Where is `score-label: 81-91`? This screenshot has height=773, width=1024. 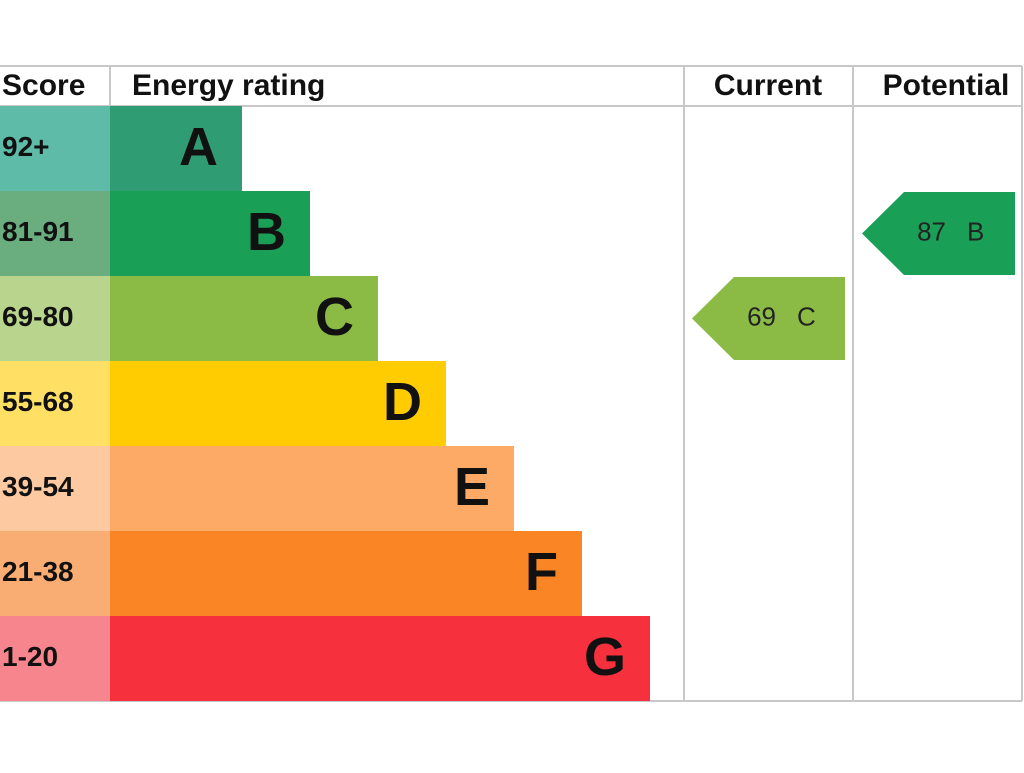 score-label: 81-91 is located at coordinates (38, 231).